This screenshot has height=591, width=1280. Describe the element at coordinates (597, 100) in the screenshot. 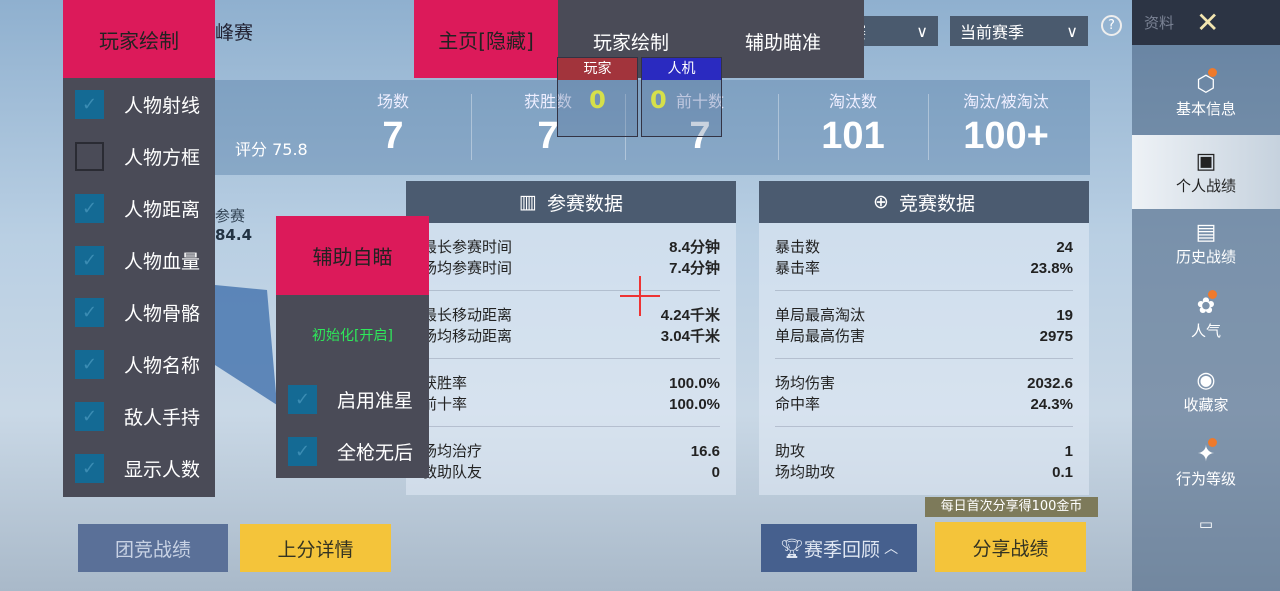

I see `player-count: 0` at that location.